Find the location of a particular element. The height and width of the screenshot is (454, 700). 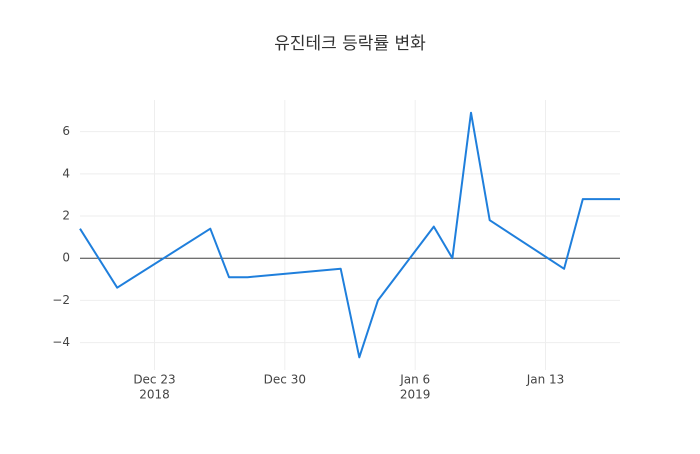

x-tick-year: 2019 is located at coordinates (415, 395).